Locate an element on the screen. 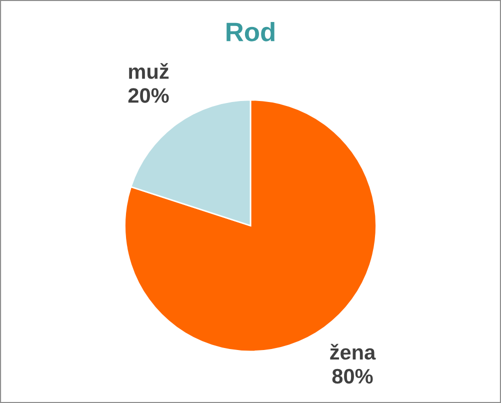 This screenshot has width=501, height=403. data-label: 80% is located at coordinates (352, 376).